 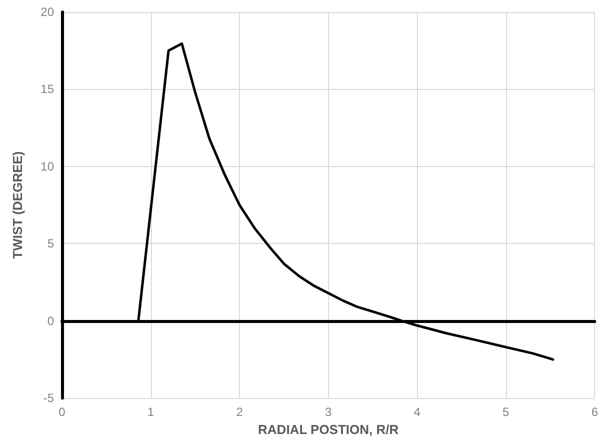 What do you see at coordinates (329, 429) in the screenshot?
I see `x-axis-title: RADIAL POSTION, R/R` at bounding box center [329, 429].